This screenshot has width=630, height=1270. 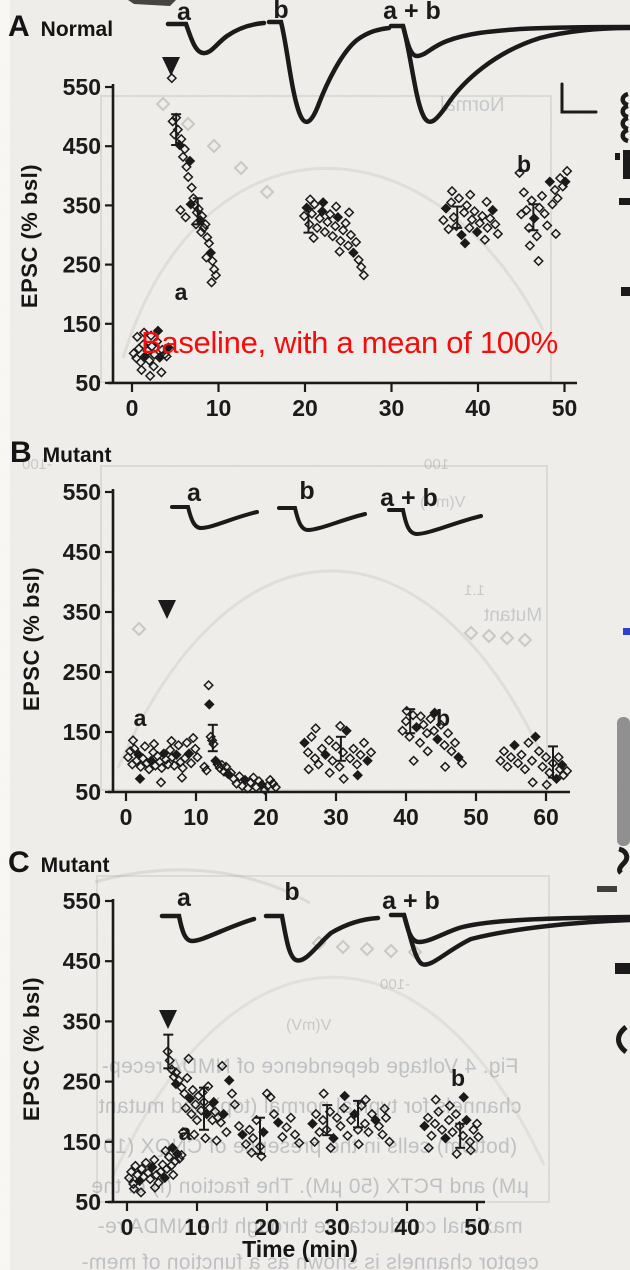 I want to click on panel-c-header: C Mutant, so click(x=59, y=863).